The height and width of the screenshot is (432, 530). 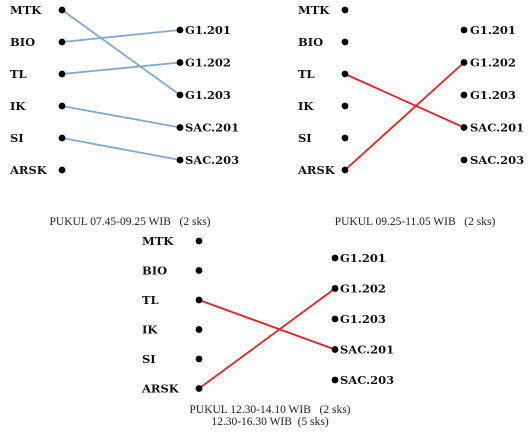 I want to click on time-slot-caption: 12.30-16.30 WIB (5 sks), so click(x=270, y=422).